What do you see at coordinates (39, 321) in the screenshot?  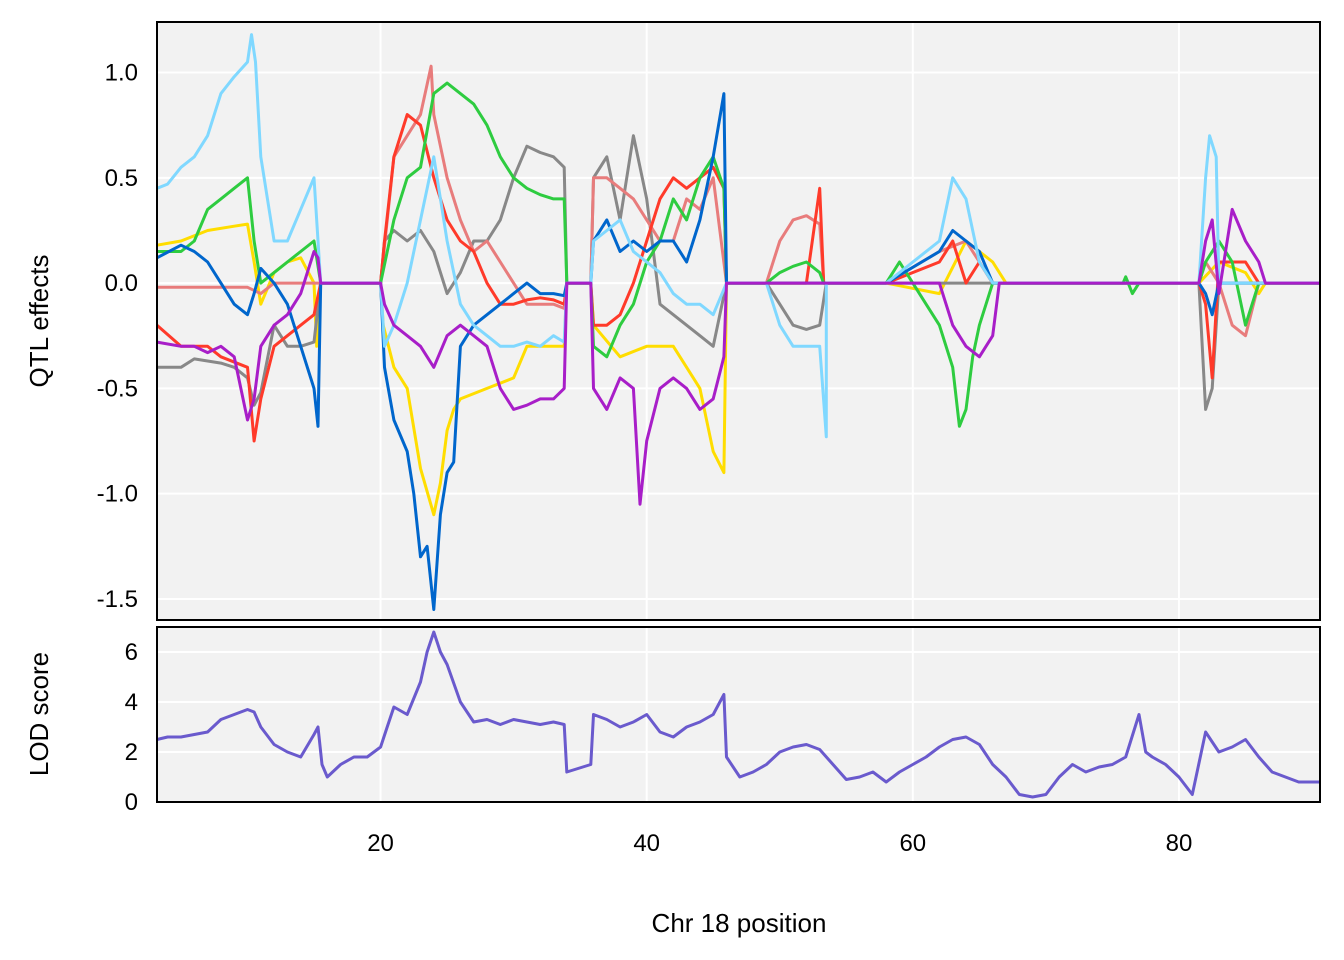 I see `effects-y-axis-title: QTL effects` at bounding box center [39, 321].